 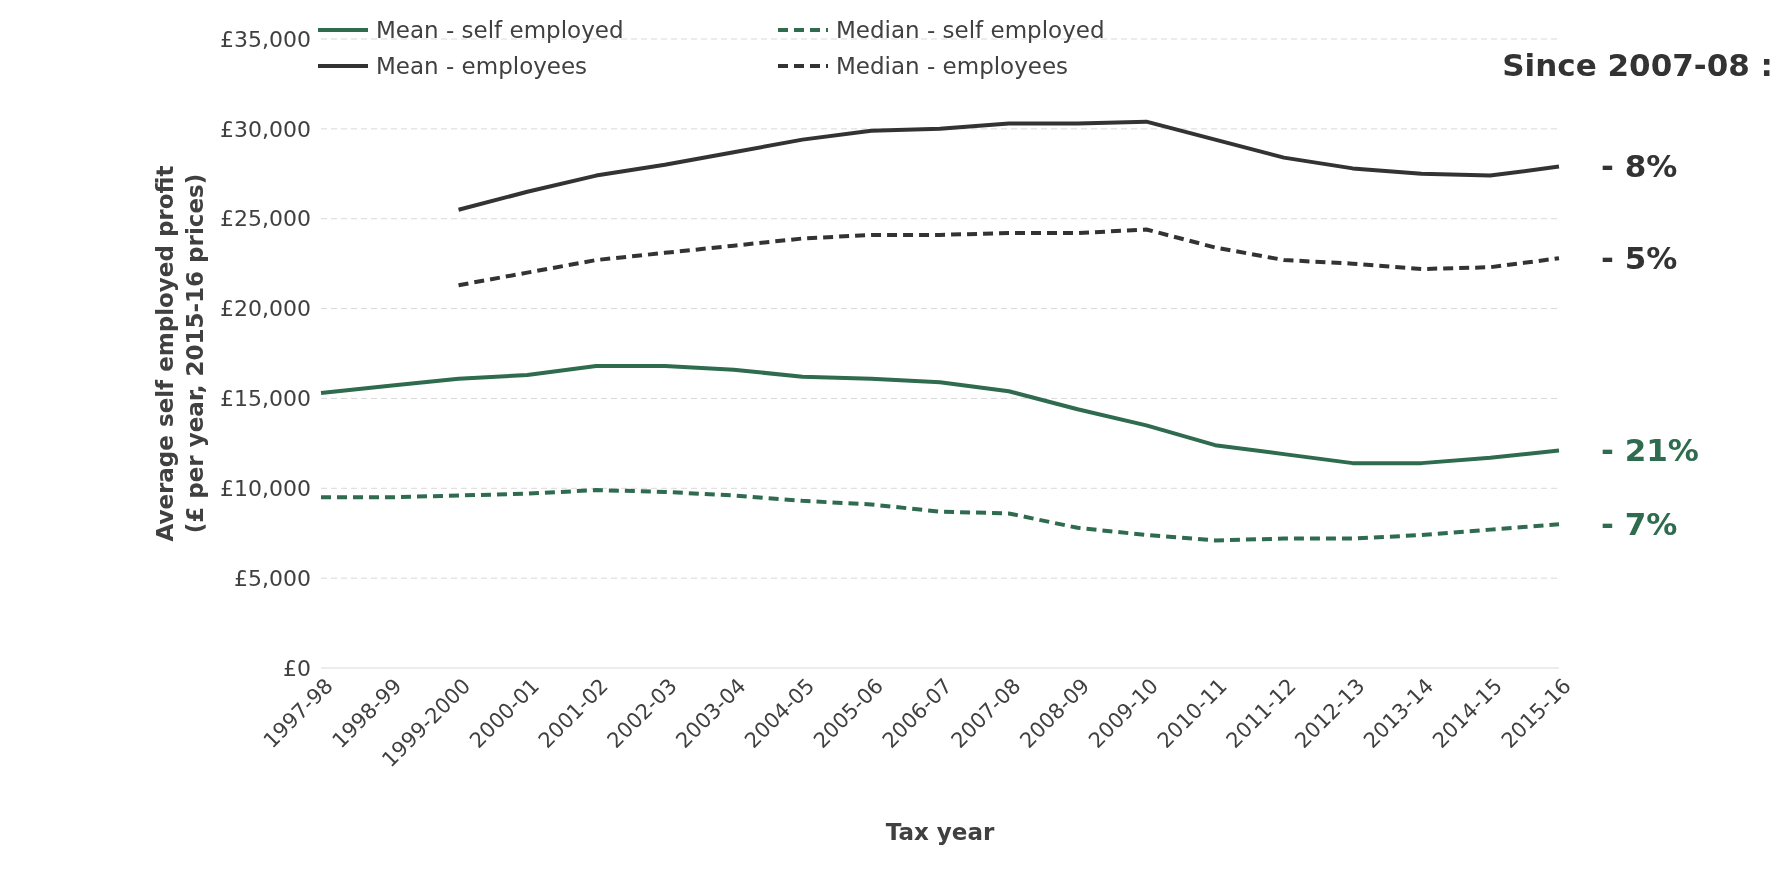 What do you see at coordinates (500, 30) in the screenshot?
I see `legend-label: Mean - self employed` at bounding box center [500, 30].